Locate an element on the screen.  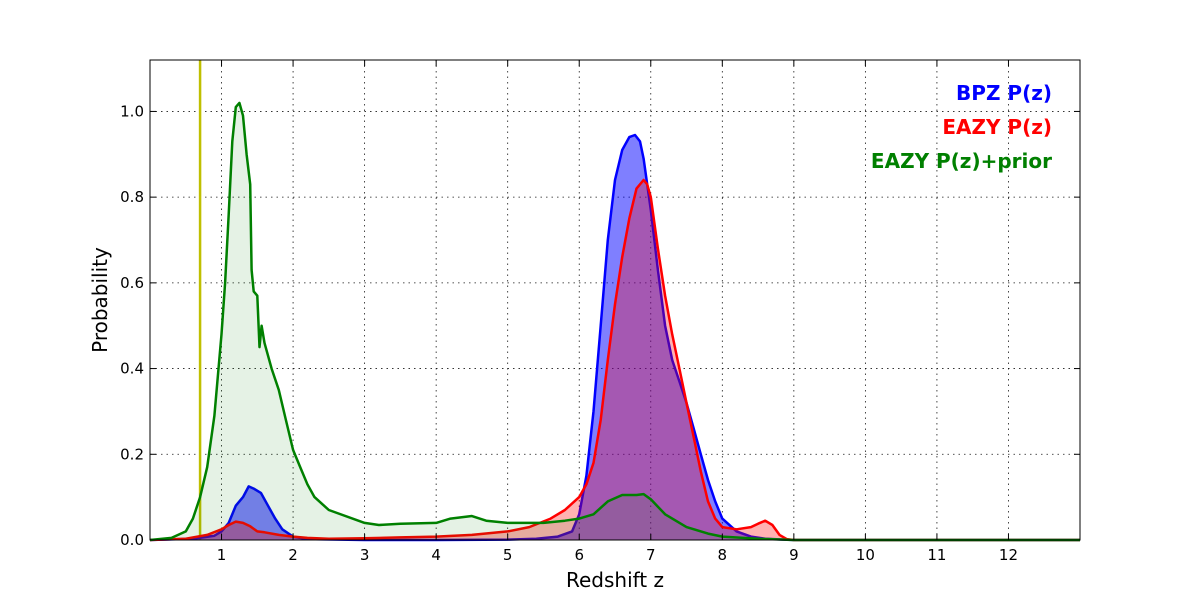
x-tick-label: 7 is located at coordinates (651, 555).